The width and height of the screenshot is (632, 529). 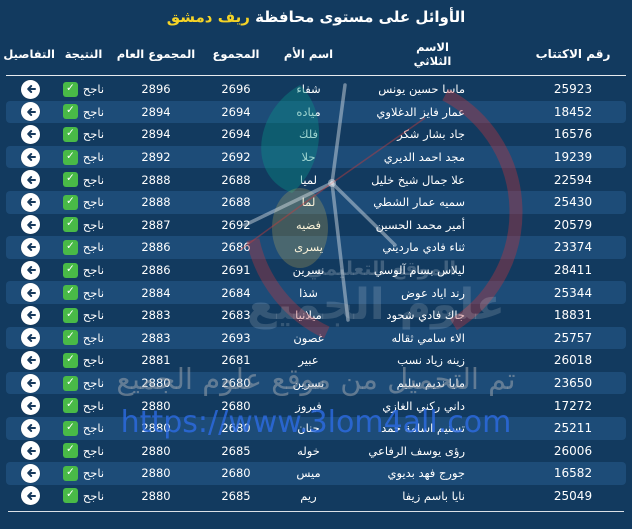 I want to click on cell-registration-number: 25049, so click(x=573, y=495).